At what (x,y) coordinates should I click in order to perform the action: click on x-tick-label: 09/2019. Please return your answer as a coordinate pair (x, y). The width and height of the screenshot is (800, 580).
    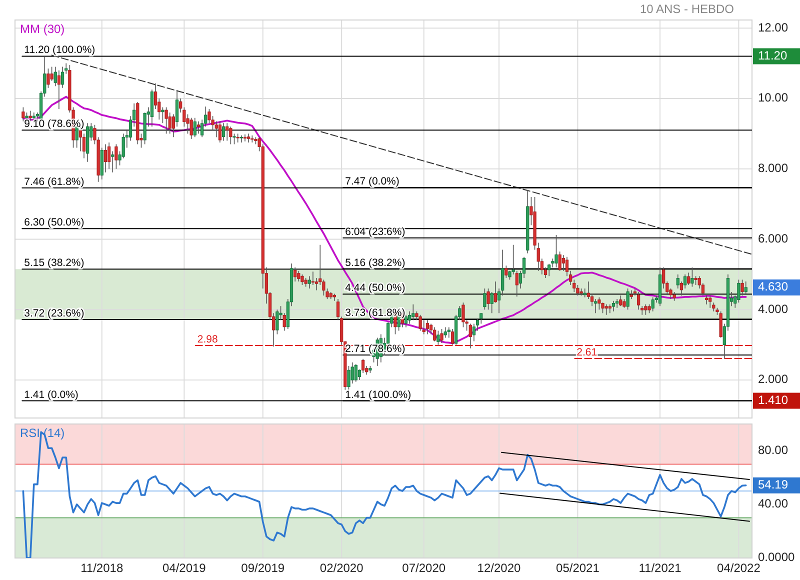
    Looking at the image, I should click on (263, 568).